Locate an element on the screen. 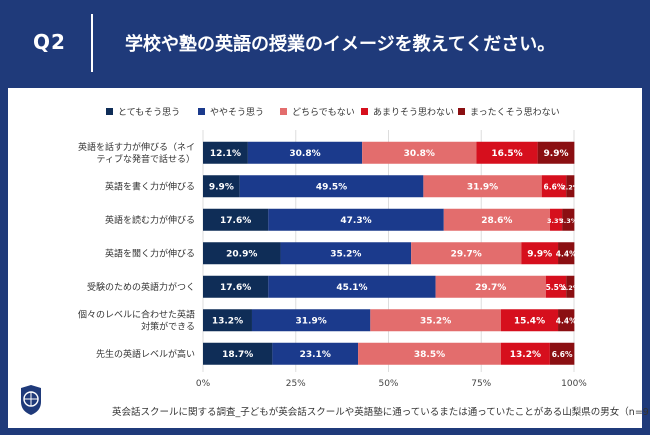  legend-label: あまりそう思わない is located at coordinates (413, 112).